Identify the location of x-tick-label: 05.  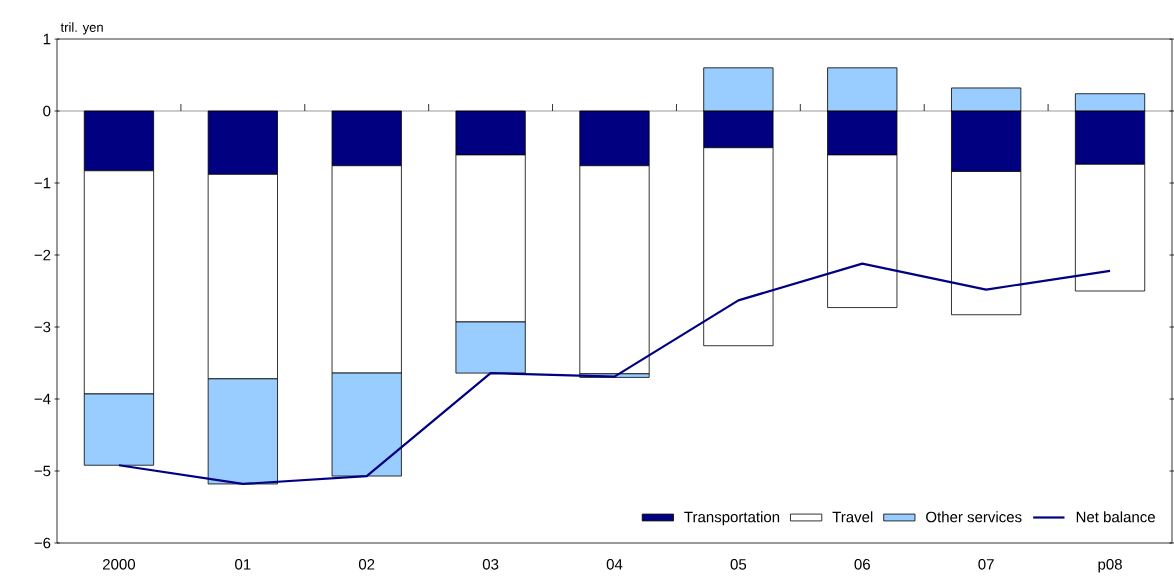
(738, 564).